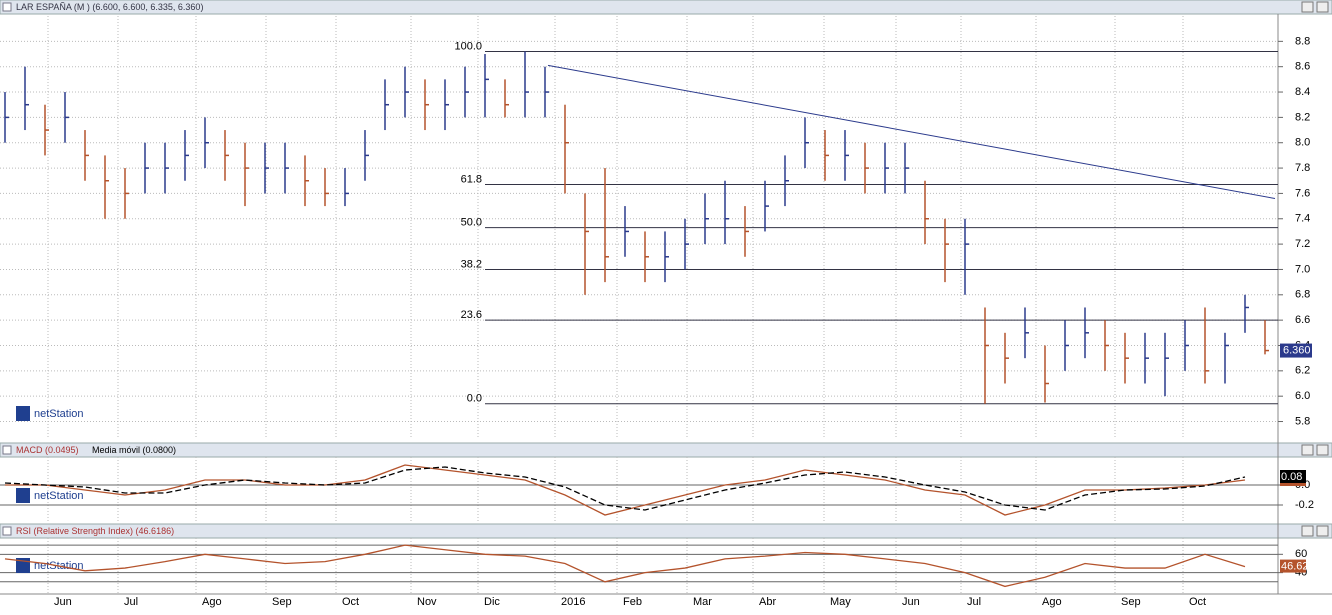  Describe the element at coordinates (1302, 41) in the screenshot. I see `y-tick-label: 8.8` at that location.